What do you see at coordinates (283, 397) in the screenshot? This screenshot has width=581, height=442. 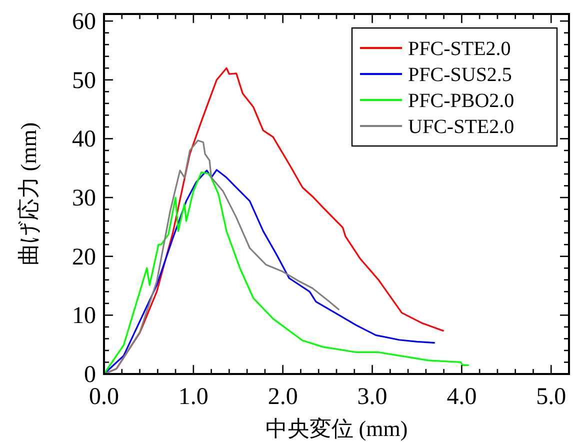 I see `x-tick-label: 2.0` at bounding box center [283, 397].